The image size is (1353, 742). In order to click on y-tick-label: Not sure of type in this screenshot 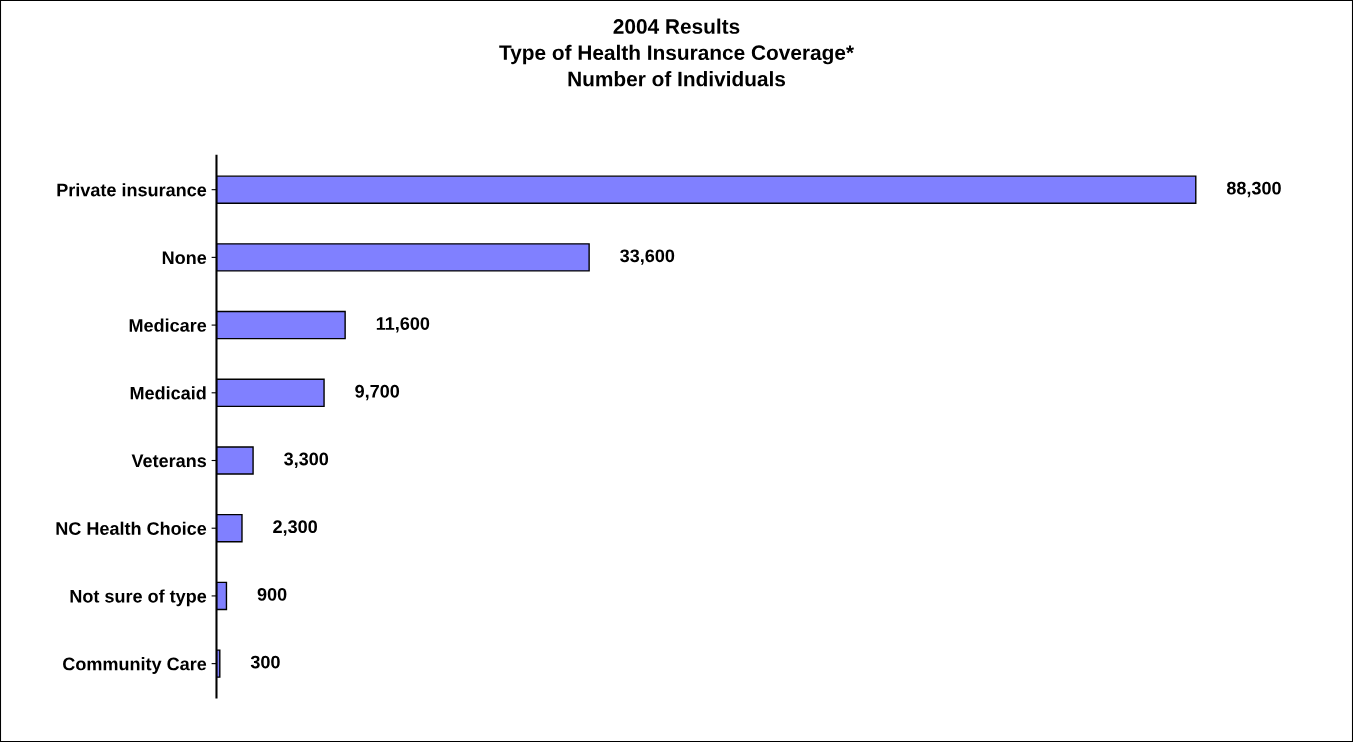, I will do `click(138, 598)`.